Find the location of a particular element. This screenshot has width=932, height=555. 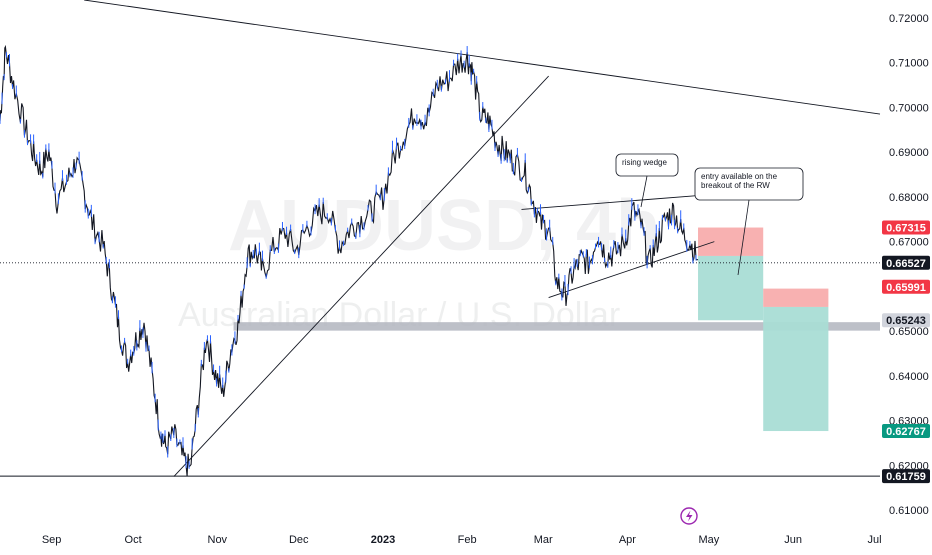

tradingview-logo is located at coordinates (689, 516).